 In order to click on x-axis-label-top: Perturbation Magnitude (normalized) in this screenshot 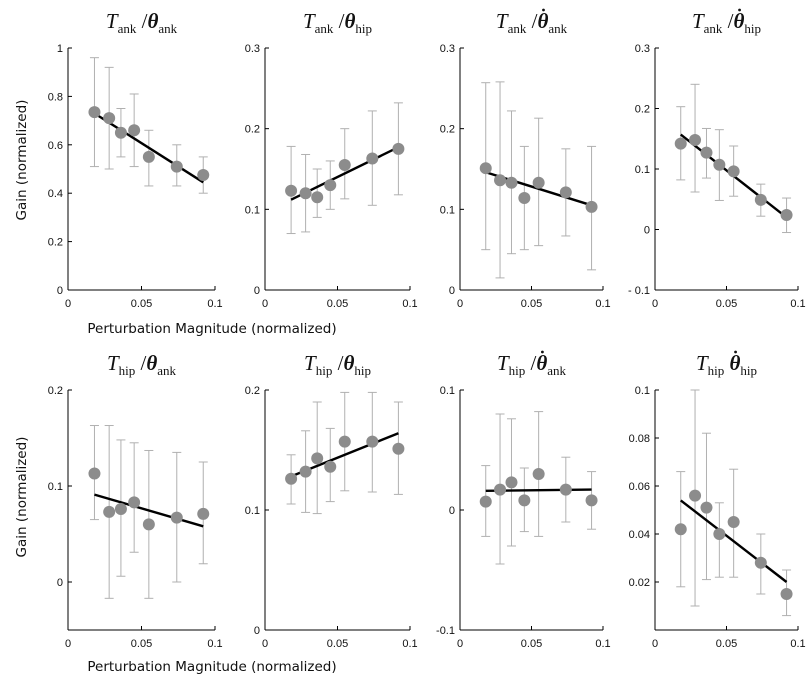, I will do `click(211, 329)`.